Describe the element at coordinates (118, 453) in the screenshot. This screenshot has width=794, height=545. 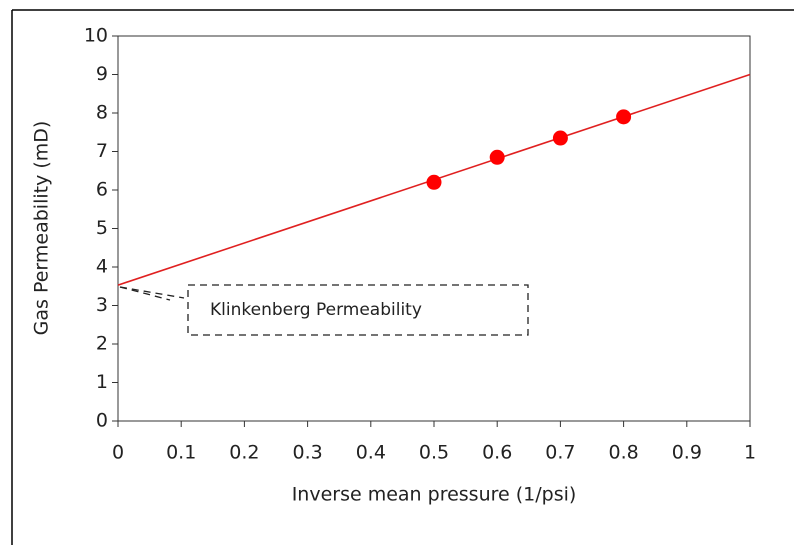
I see `x-tick-label: 0` at that location.